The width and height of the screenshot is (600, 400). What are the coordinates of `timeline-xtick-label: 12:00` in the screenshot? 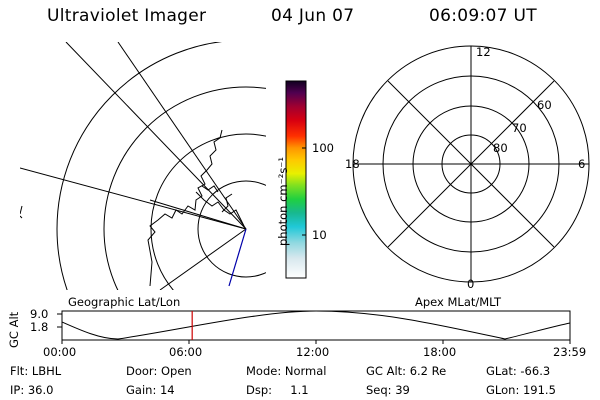 It's located at (313, 352).